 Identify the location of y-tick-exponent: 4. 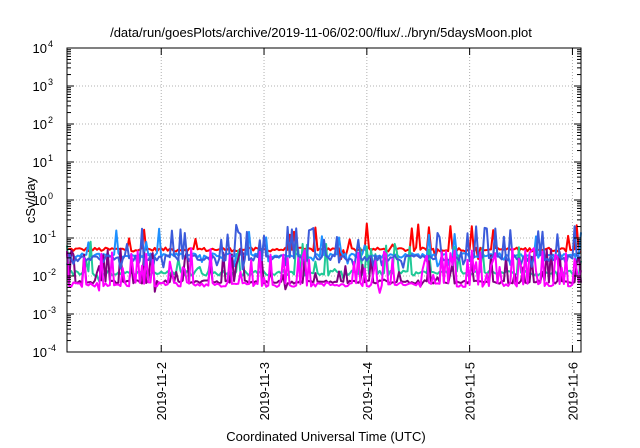
(50, 44).